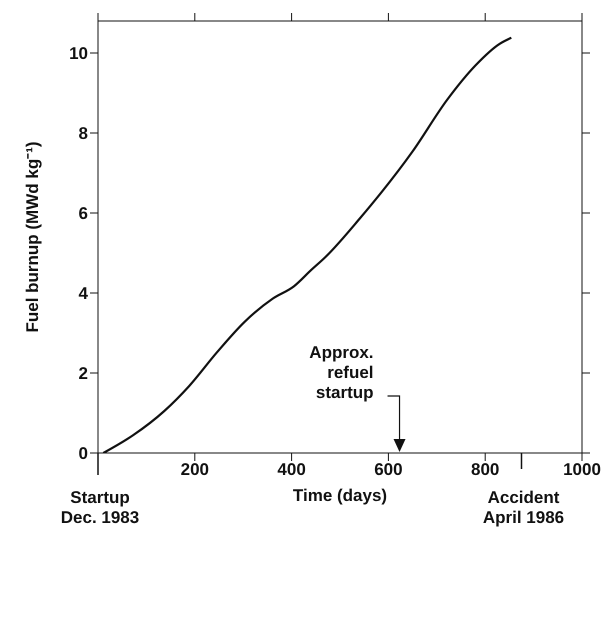  What do you see at coordinates (32, 237) in the screenshot?
I see `y-axis-title: Fuel burnup (MWd kg⁻¹)` at bounding box center [32, 237].